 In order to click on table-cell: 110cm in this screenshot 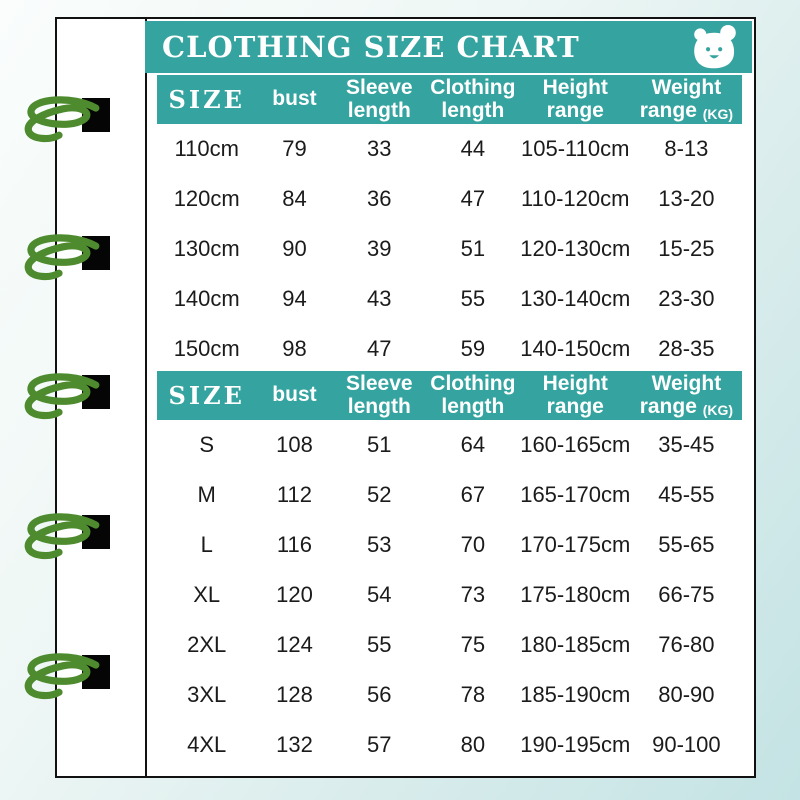, I will do `click(206, 148)`.